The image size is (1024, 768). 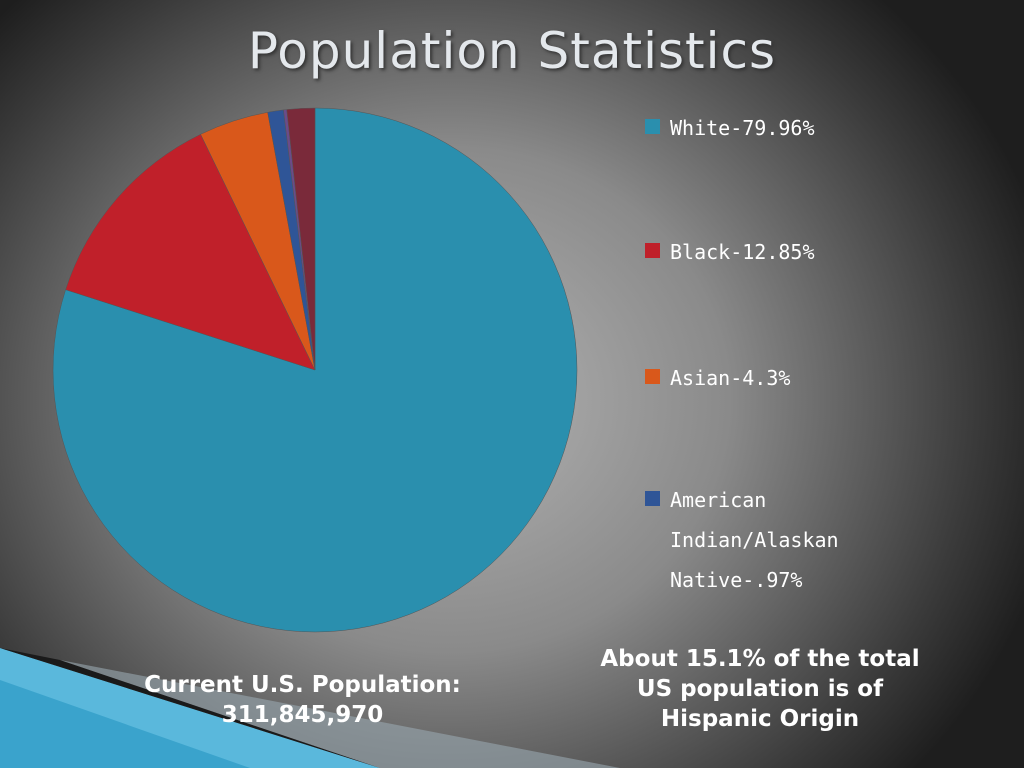 I want to click on annotation-line: 311,845,970, so click(x=302, y=715).